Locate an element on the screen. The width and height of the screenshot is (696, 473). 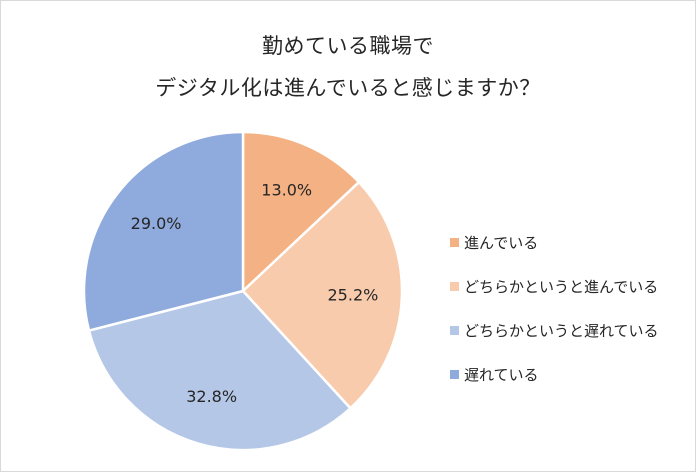
legend-label: 進んでいる is located at coordinates (501, 242).